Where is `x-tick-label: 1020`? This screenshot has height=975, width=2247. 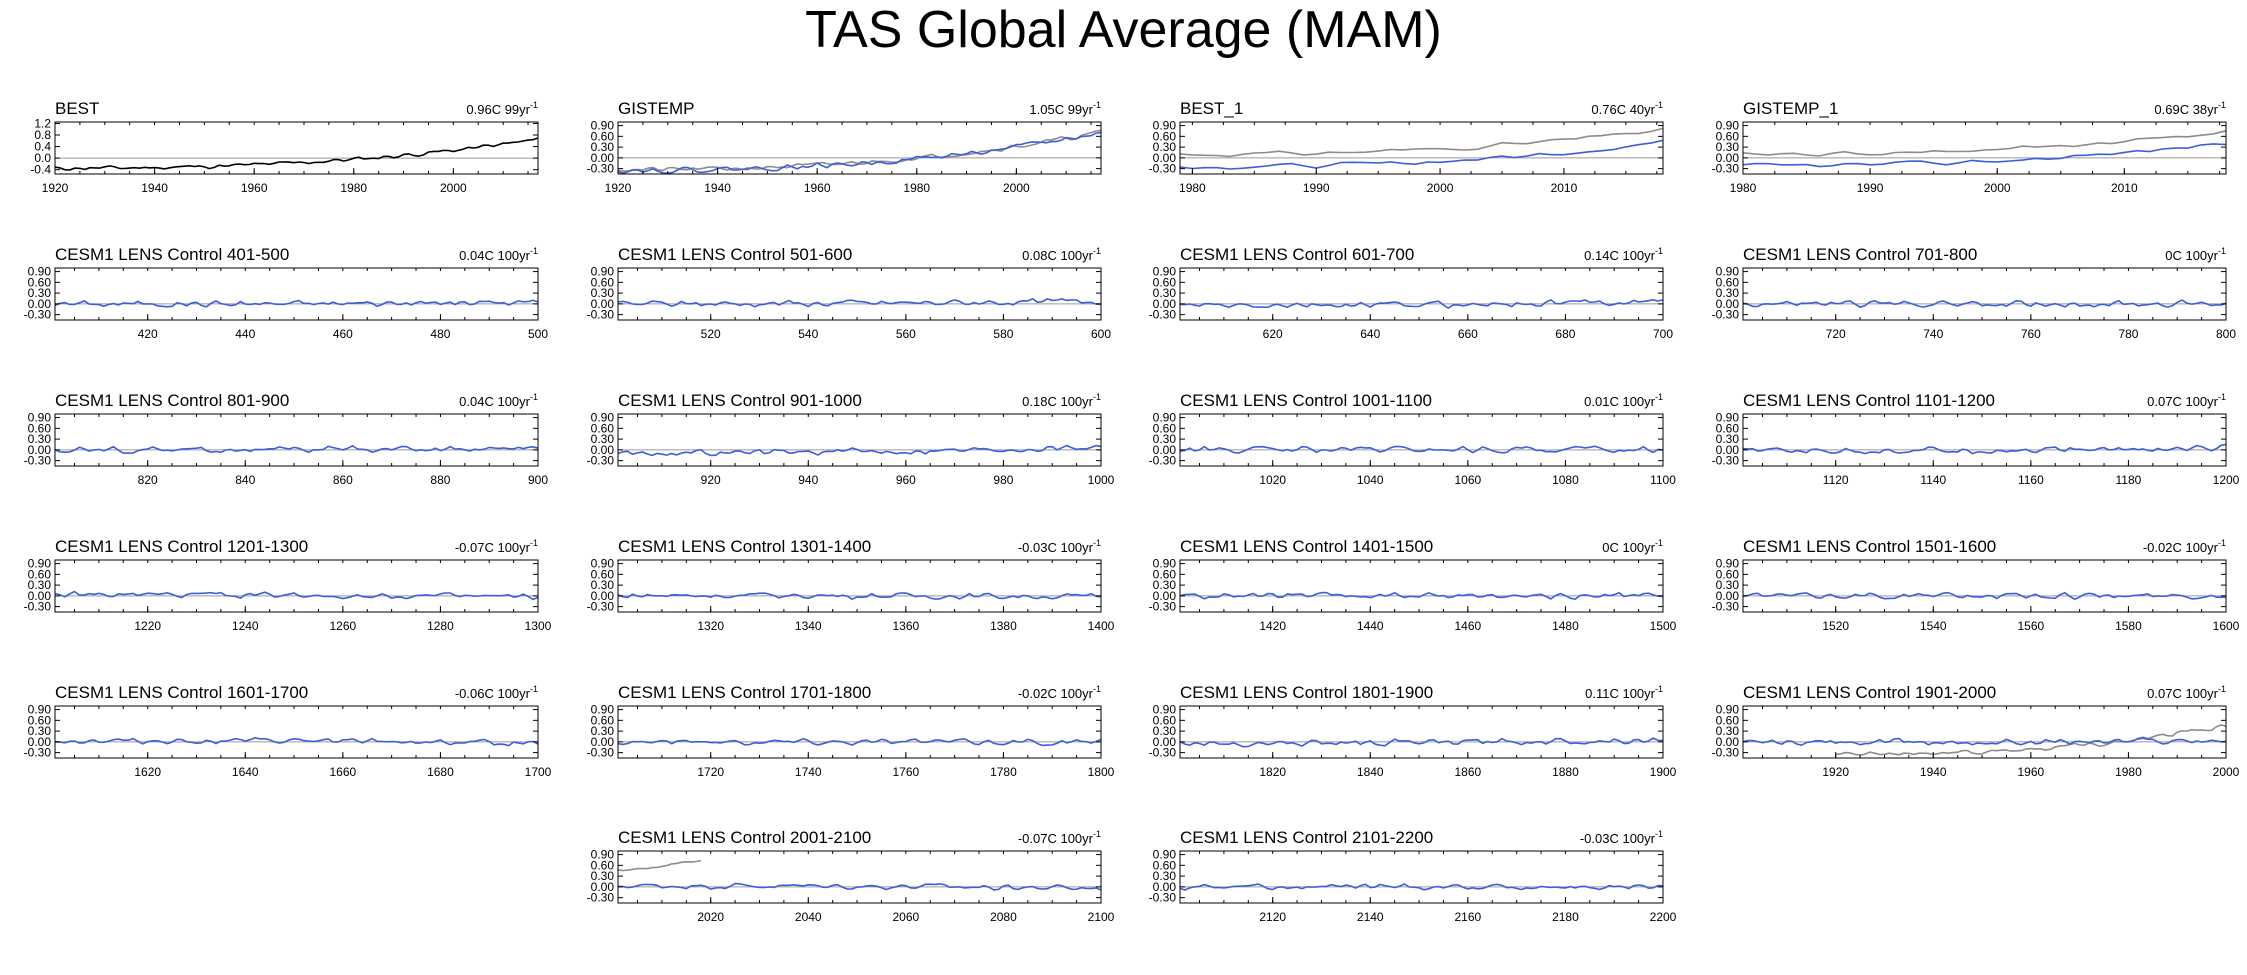 x-tick-label: 1020 is located at coordinates (1272, 480).